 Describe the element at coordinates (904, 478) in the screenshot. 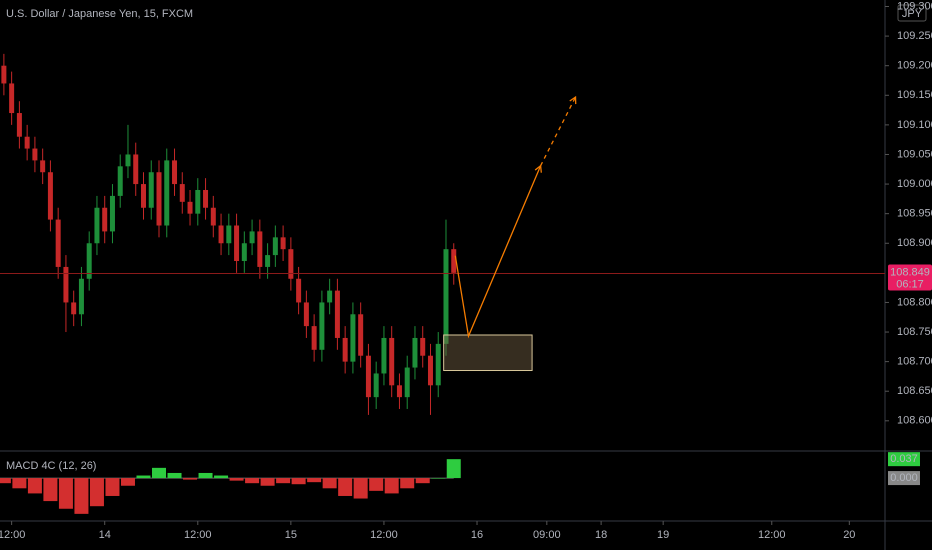

I see `macd-zero-tag` at that location.